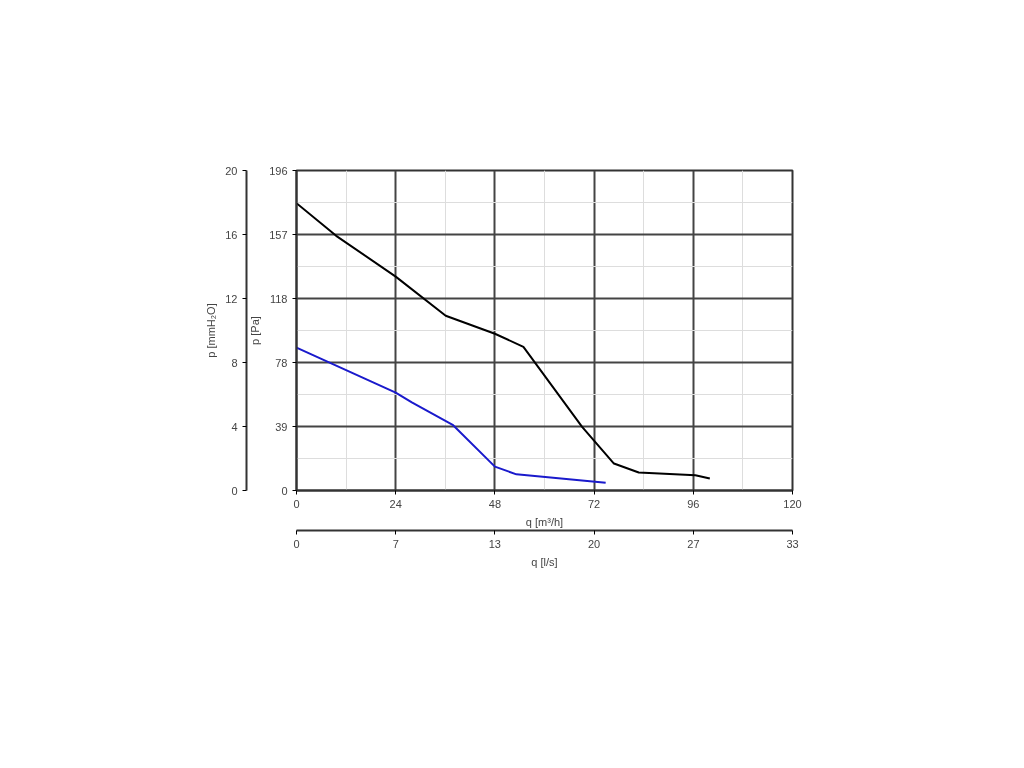 The height and width of the screenshot is (768, 1024). I want to click on x-tick-label: 72, so click(594, 503).